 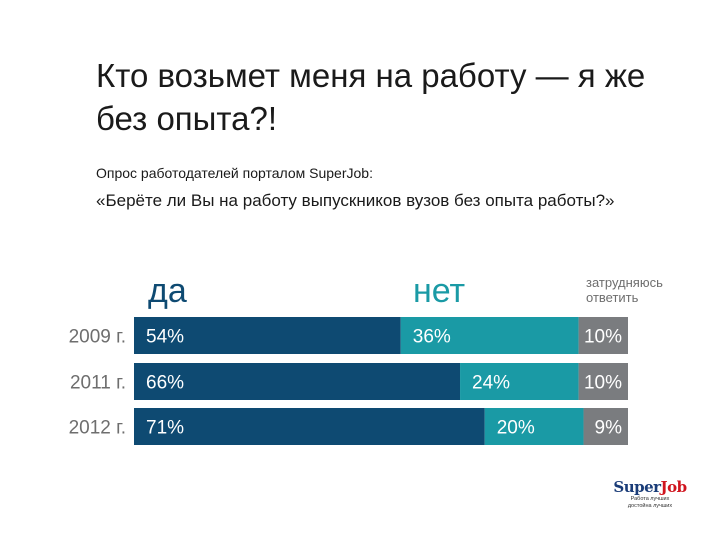 What do you see at coordinates (98, 383) in the screenshot?
I see `category-label: 2011 г.` at bounding box center [98, 383].